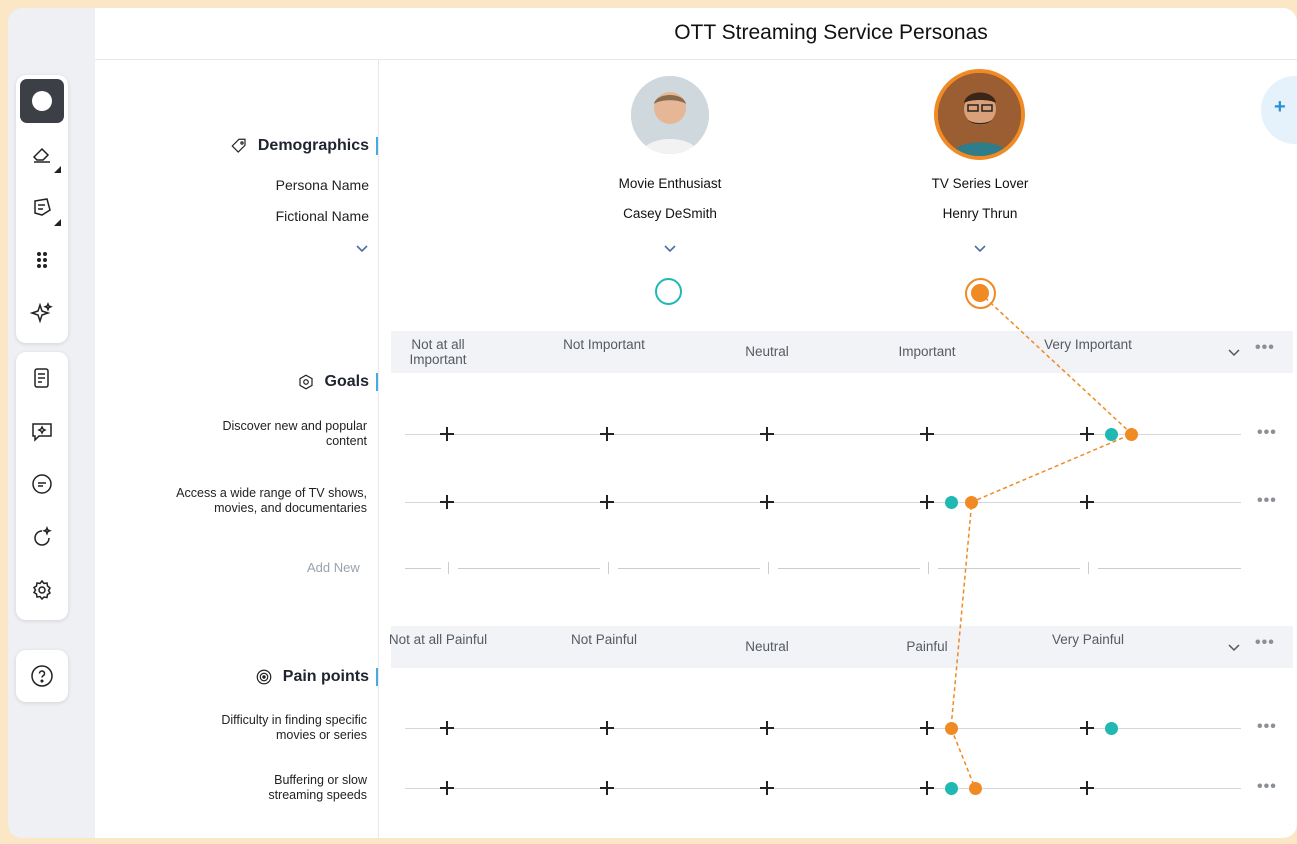 The image size is (1297, 844). I want to click on persona-casey: Movie Enthusiast Casey DeSmith, so click(670, 198).